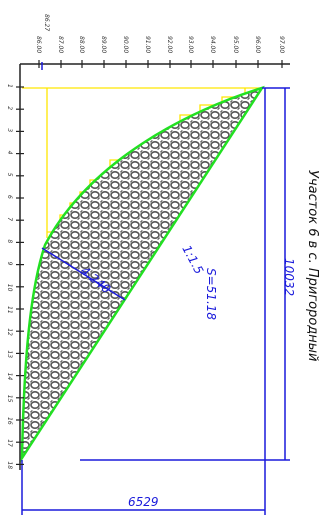 Image resolution: width=333 pixels, height=519 pixels. Describe the element at coordinates (60, 44) in the screenshot. I see `elevation-label: 87.00` at that location.